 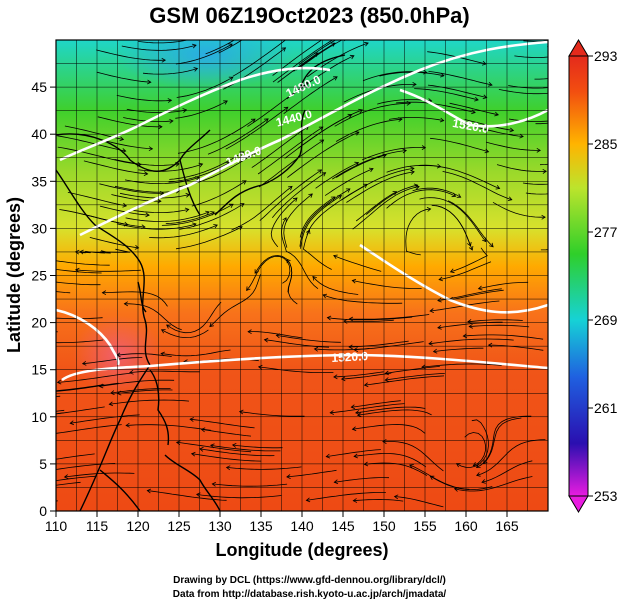 I want to click on colorbar: 253 261 269 277 285 293, so click(x=593, y=276).